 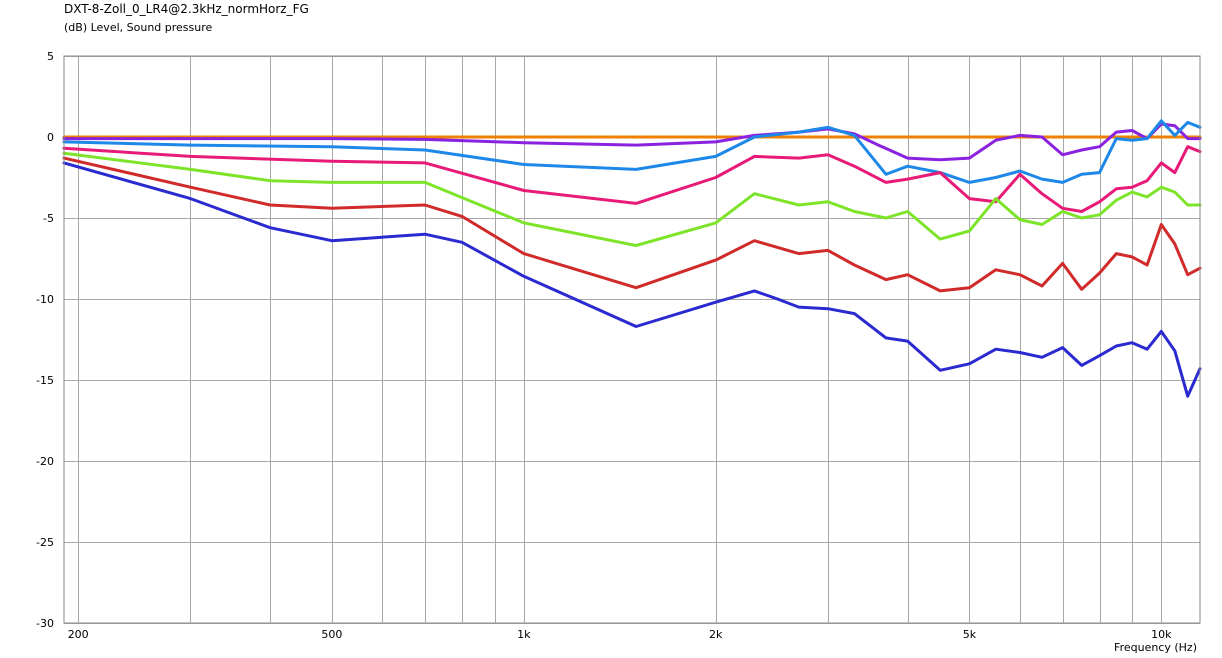 What do you see at coordinates (524, 634) in the screenshot?
I see `x-tick-label: 1k` at bounding box center [524, 634].